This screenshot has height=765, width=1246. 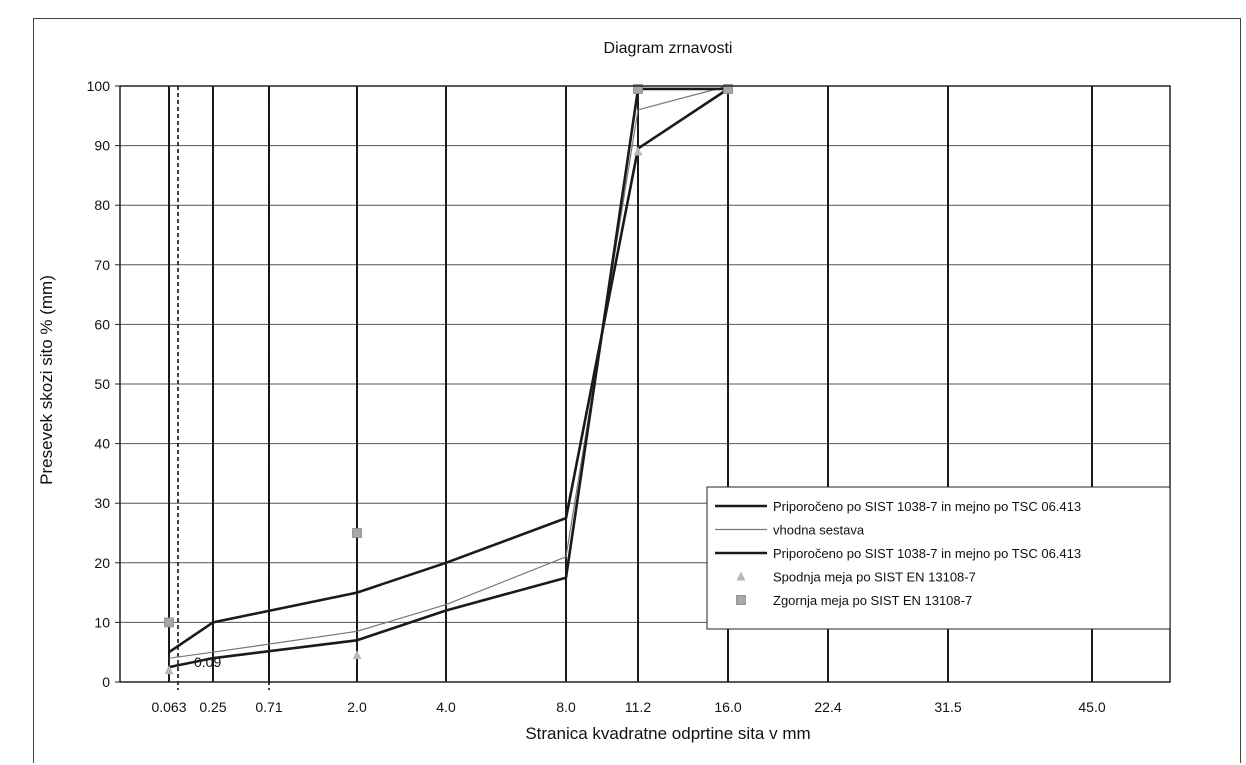 I want to click on legend-swatch-square, so click(x=741, y=600).